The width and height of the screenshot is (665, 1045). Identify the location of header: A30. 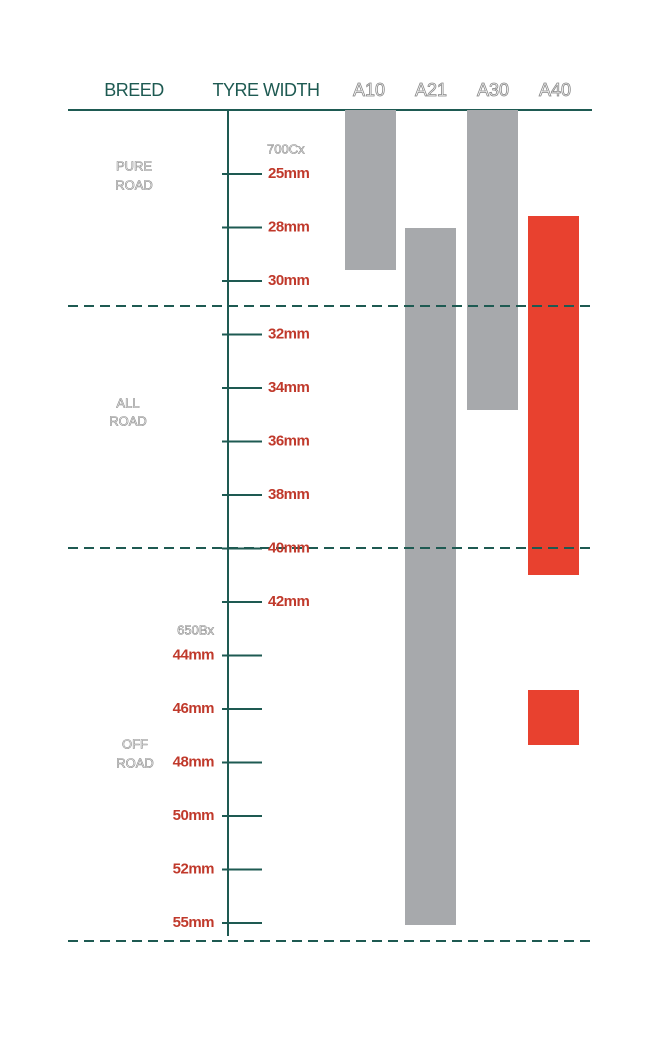
(493, 90).